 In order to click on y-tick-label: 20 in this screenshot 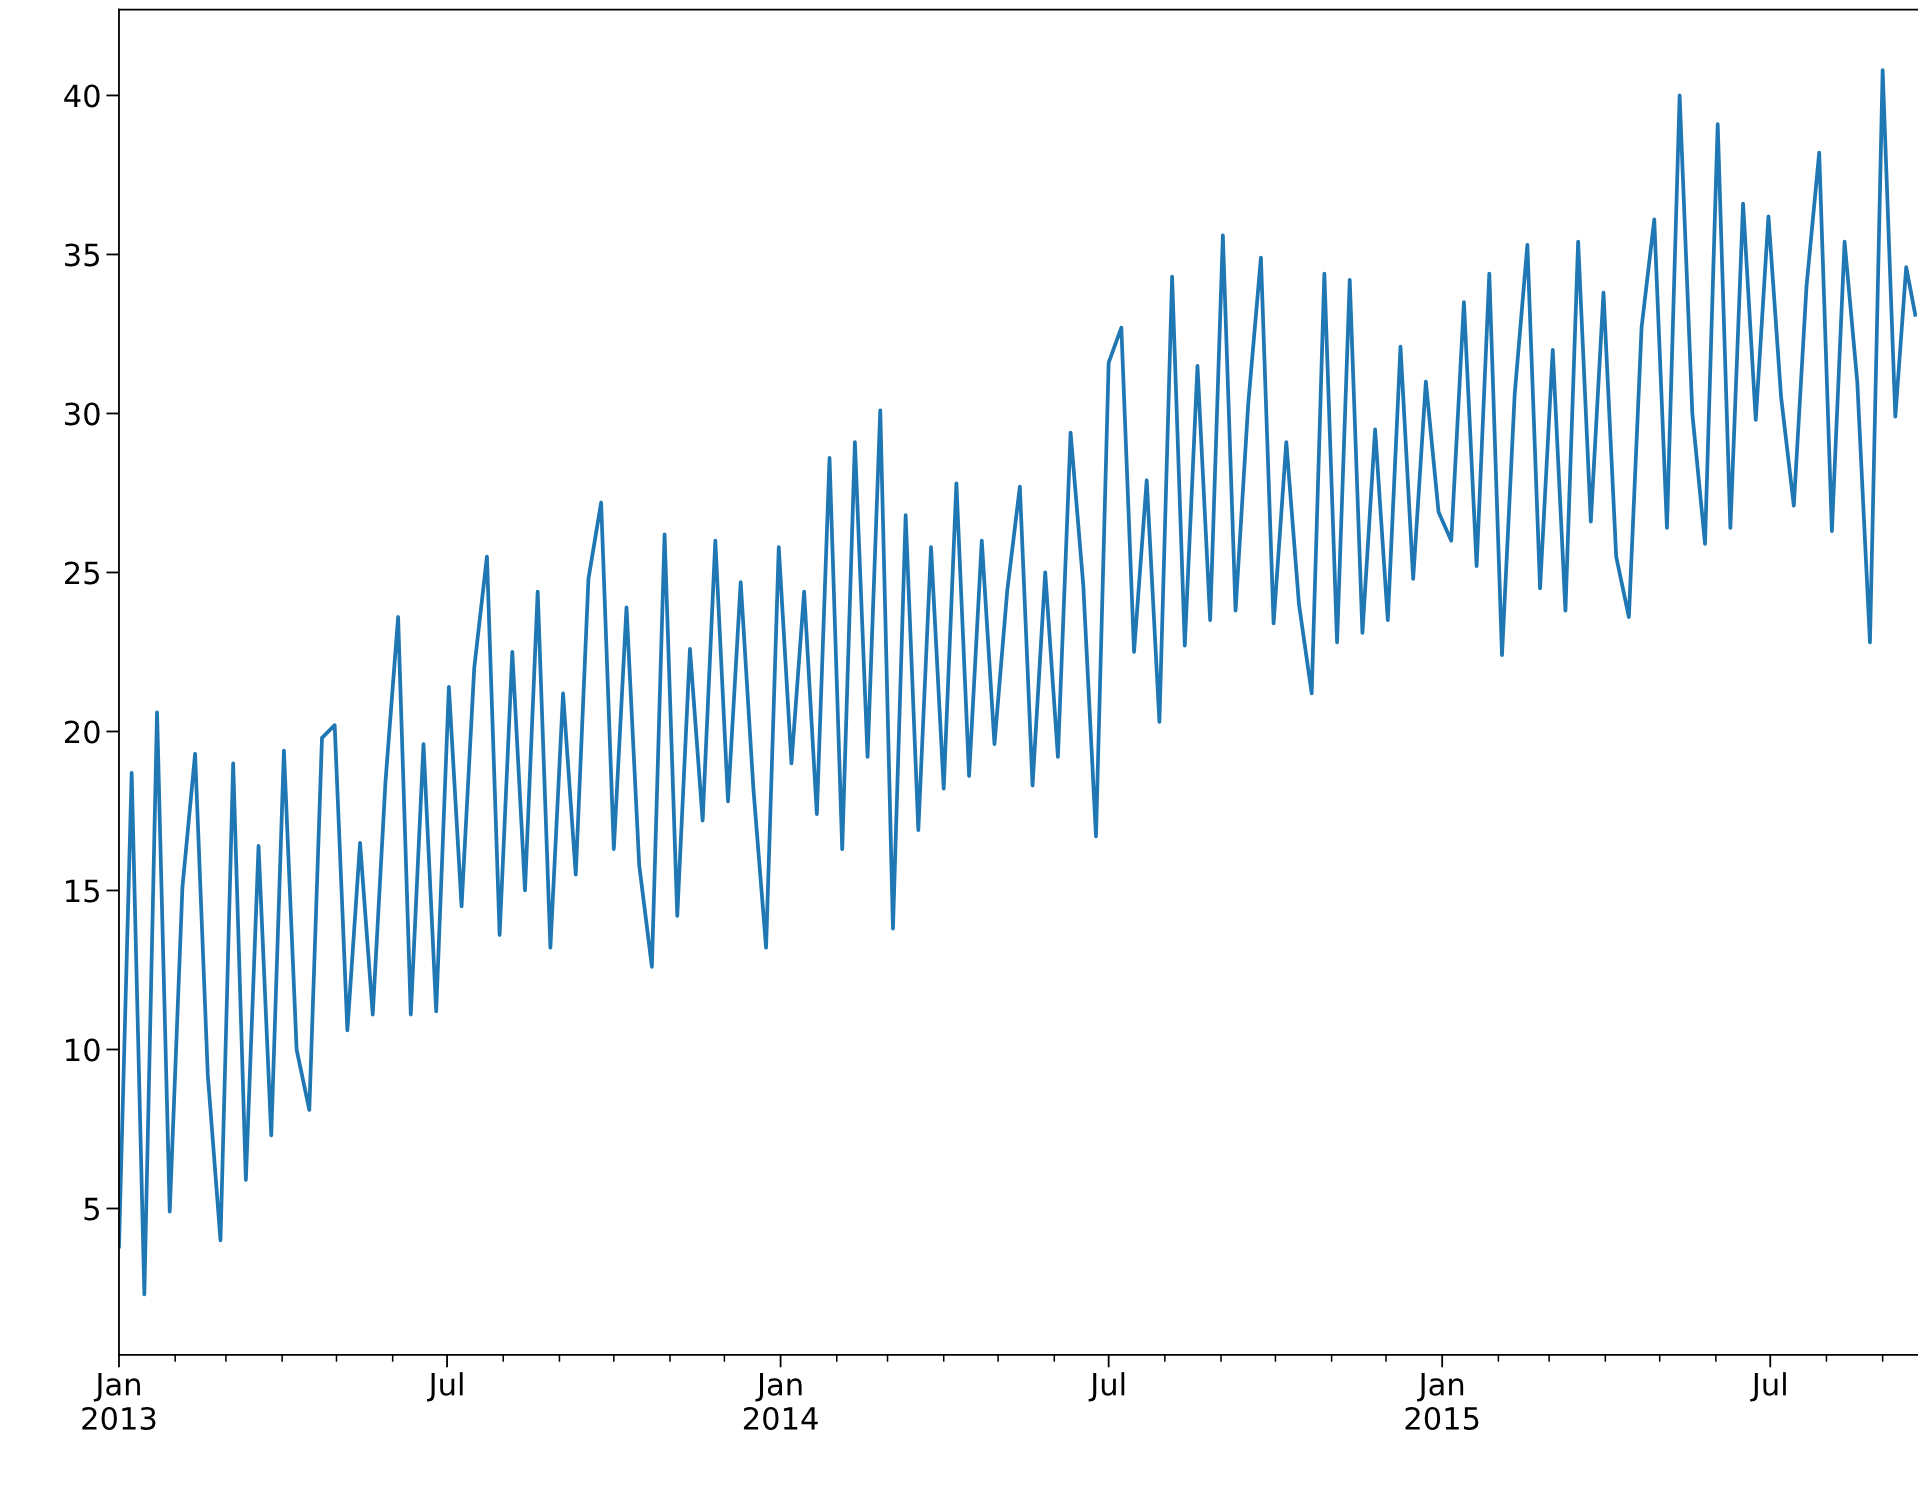, I will do `click(82, 732)`.